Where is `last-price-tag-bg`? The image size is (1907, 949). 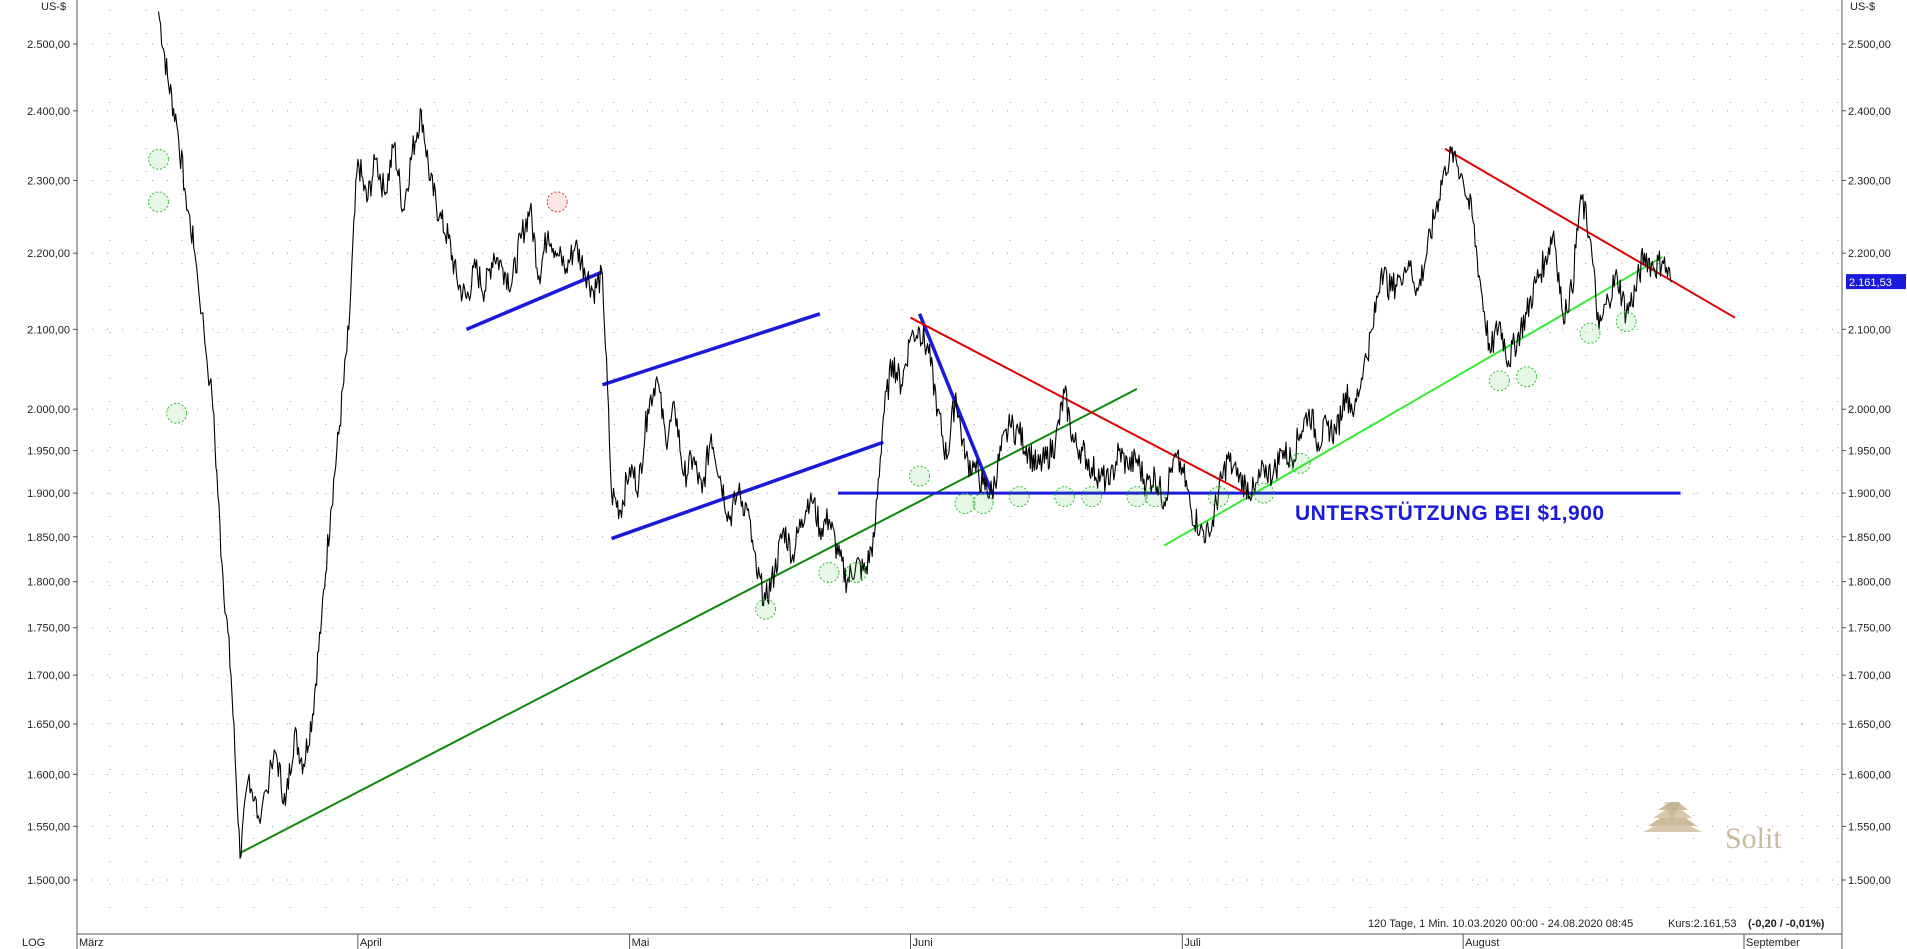
last-price-tag-bg is located at coordinates (1876, 282).